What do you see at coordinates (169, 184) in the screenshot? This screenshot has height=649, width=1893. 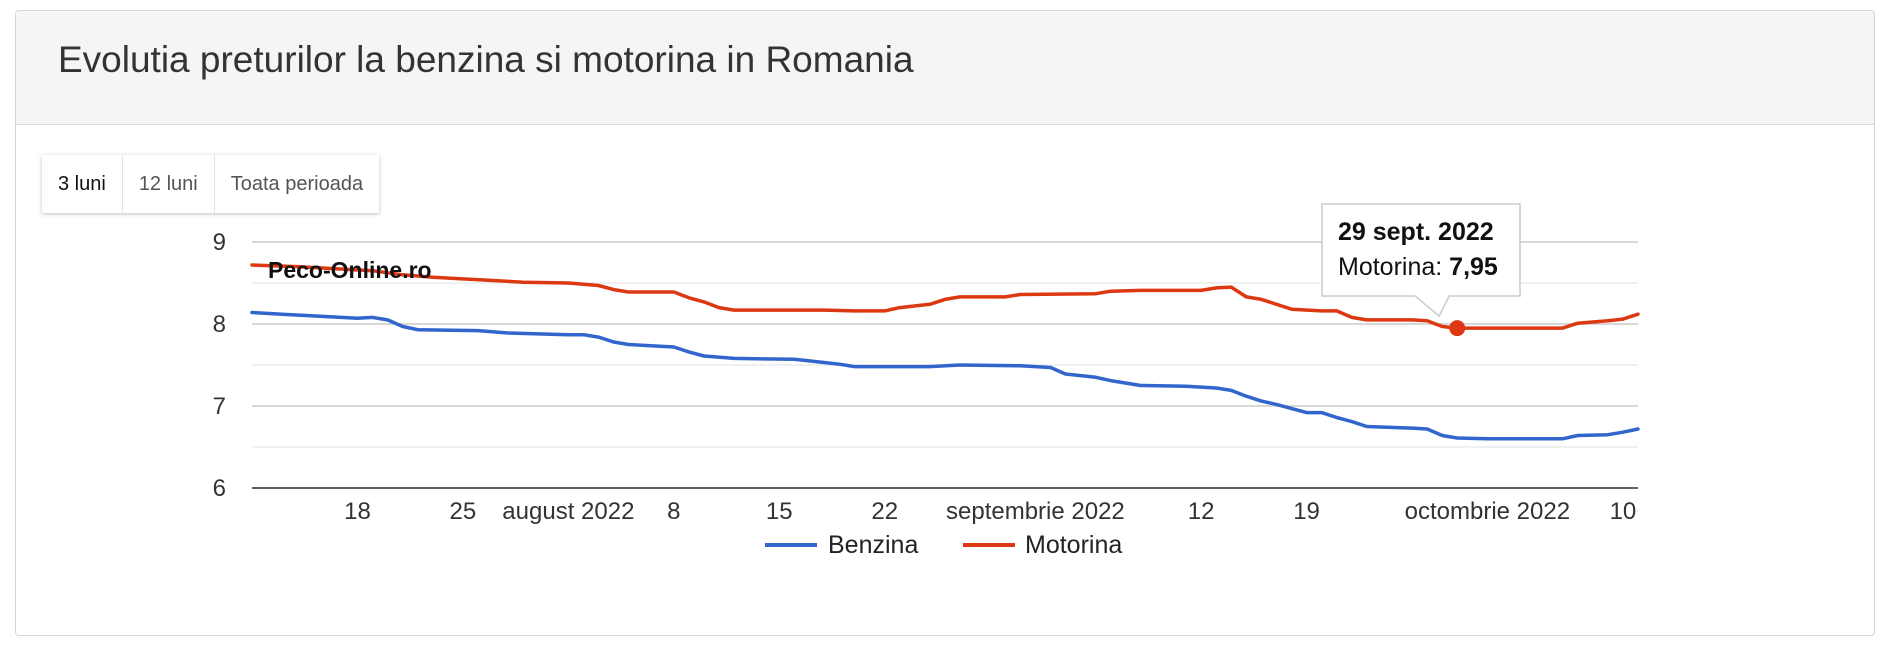 I see `range-12-months-button: 12 luni` at bounding box center [169, 184].